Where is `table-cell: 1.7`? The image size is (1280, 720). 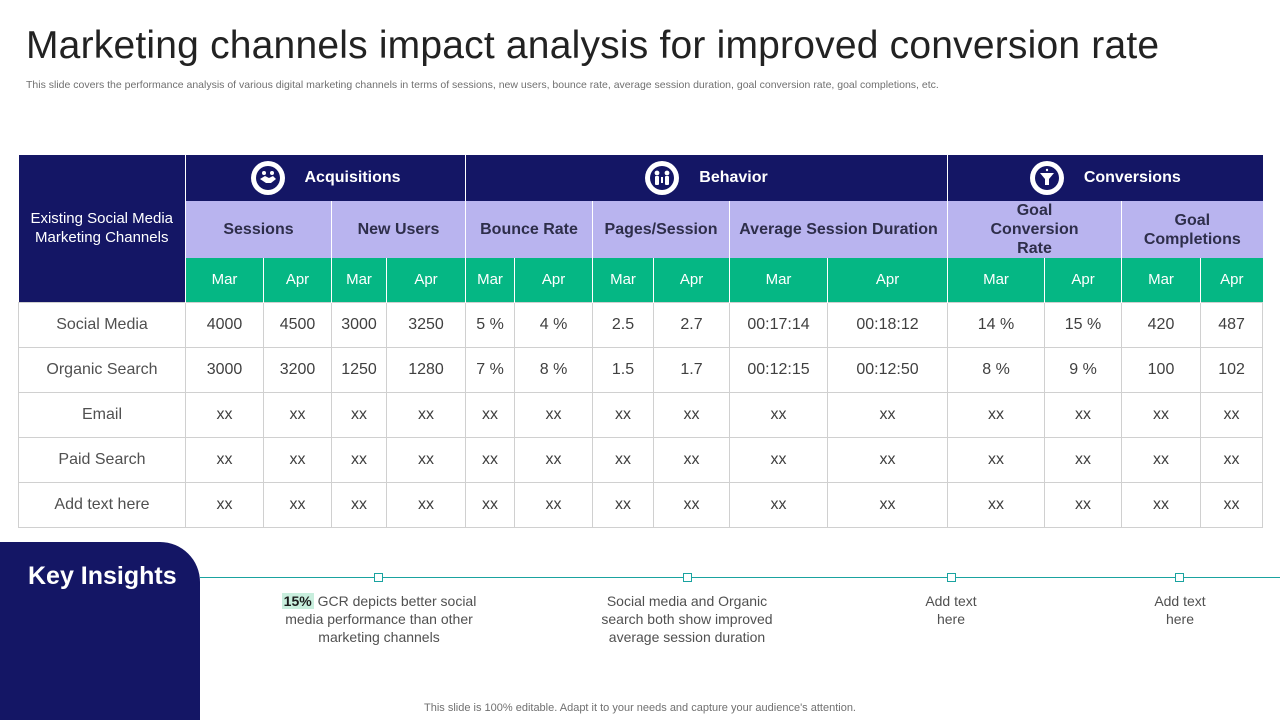
table-cell: 1.7 is located at coordinates (692, 369).